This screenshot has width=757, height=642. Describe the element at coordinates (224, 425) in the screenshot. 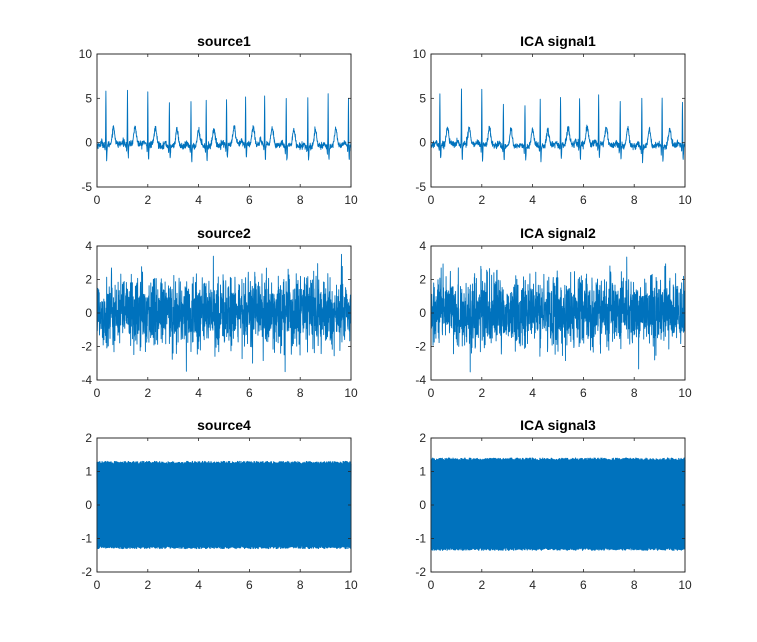

I see `subplot-title: source4` at that location.